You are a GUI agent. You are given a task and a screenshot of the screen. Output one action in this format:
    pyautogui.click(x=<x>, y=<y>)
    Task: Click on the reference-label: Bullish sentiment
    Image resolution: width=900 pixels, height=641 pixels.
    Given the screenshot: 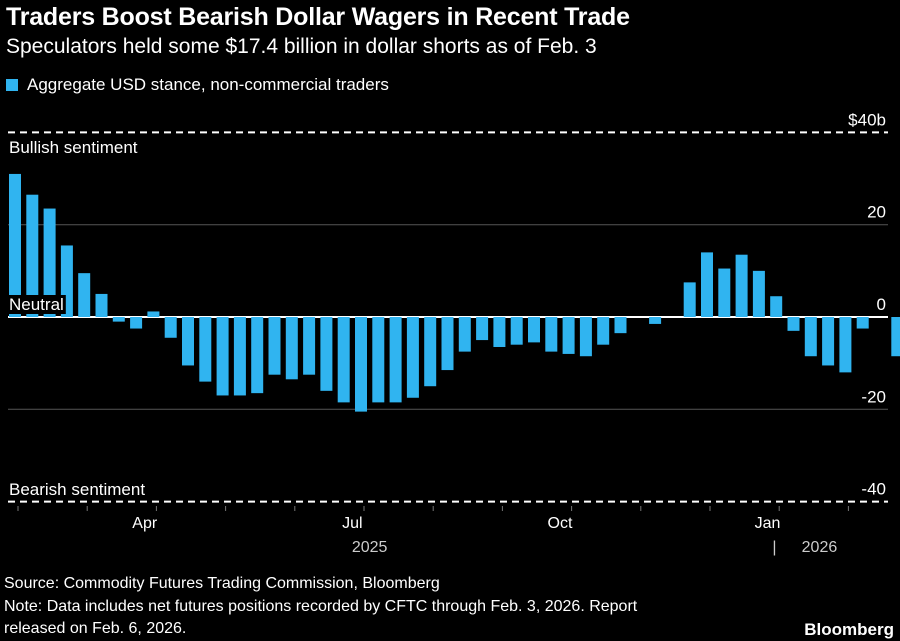 What is the action you would take?
    pyautogui.click(x=73, y=147)
    